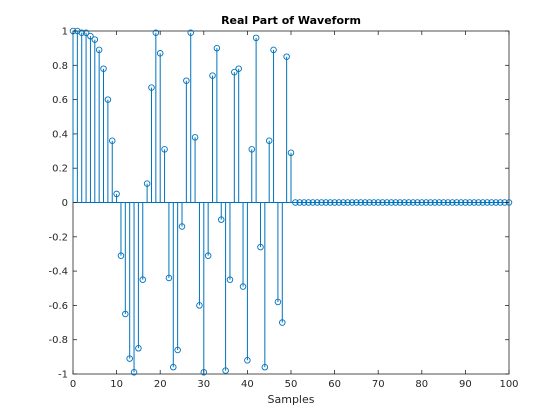 The width and height of the screenshot is (560, 420). What do you see at coordinates (378, 384) in the screenshot?
I see `x-tick-label: 70` at bounding box center [378, 384].